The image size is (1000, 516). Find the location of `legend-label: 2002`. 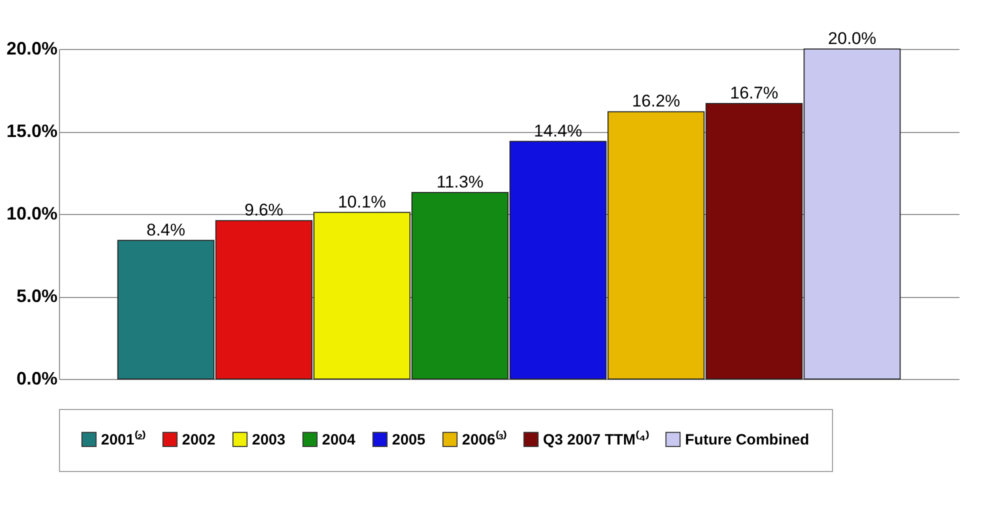

legend-label: 2002 is located at coordinates (199, 439).